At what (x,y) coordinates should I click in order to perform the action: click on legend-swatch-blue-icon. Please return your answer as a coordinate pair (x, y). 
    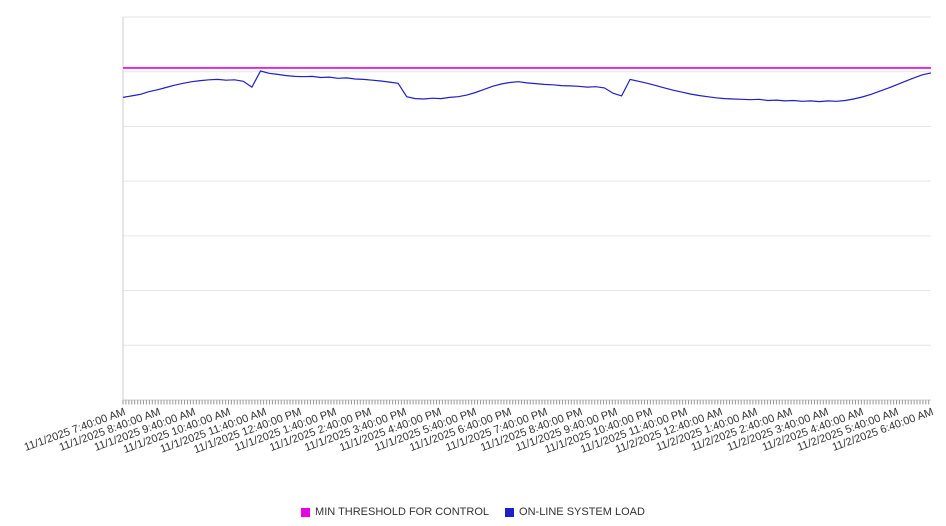
    Looking at the image, I should click on (510, 512).